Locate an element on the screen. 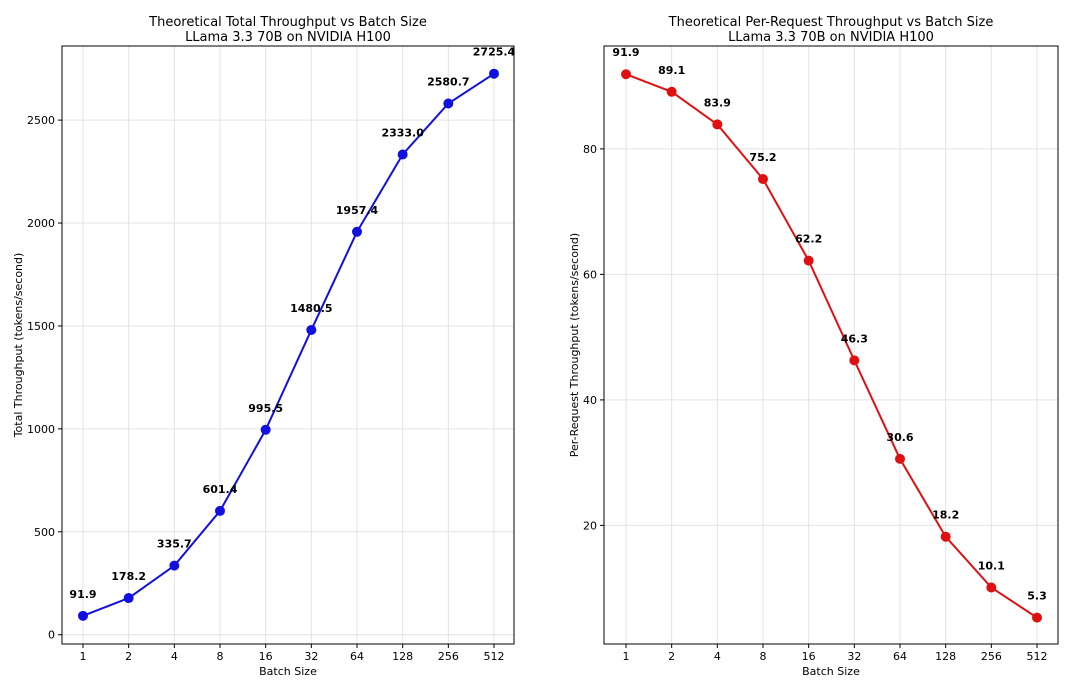  y-tick-label: 60 is located at coordinates (590, 274).